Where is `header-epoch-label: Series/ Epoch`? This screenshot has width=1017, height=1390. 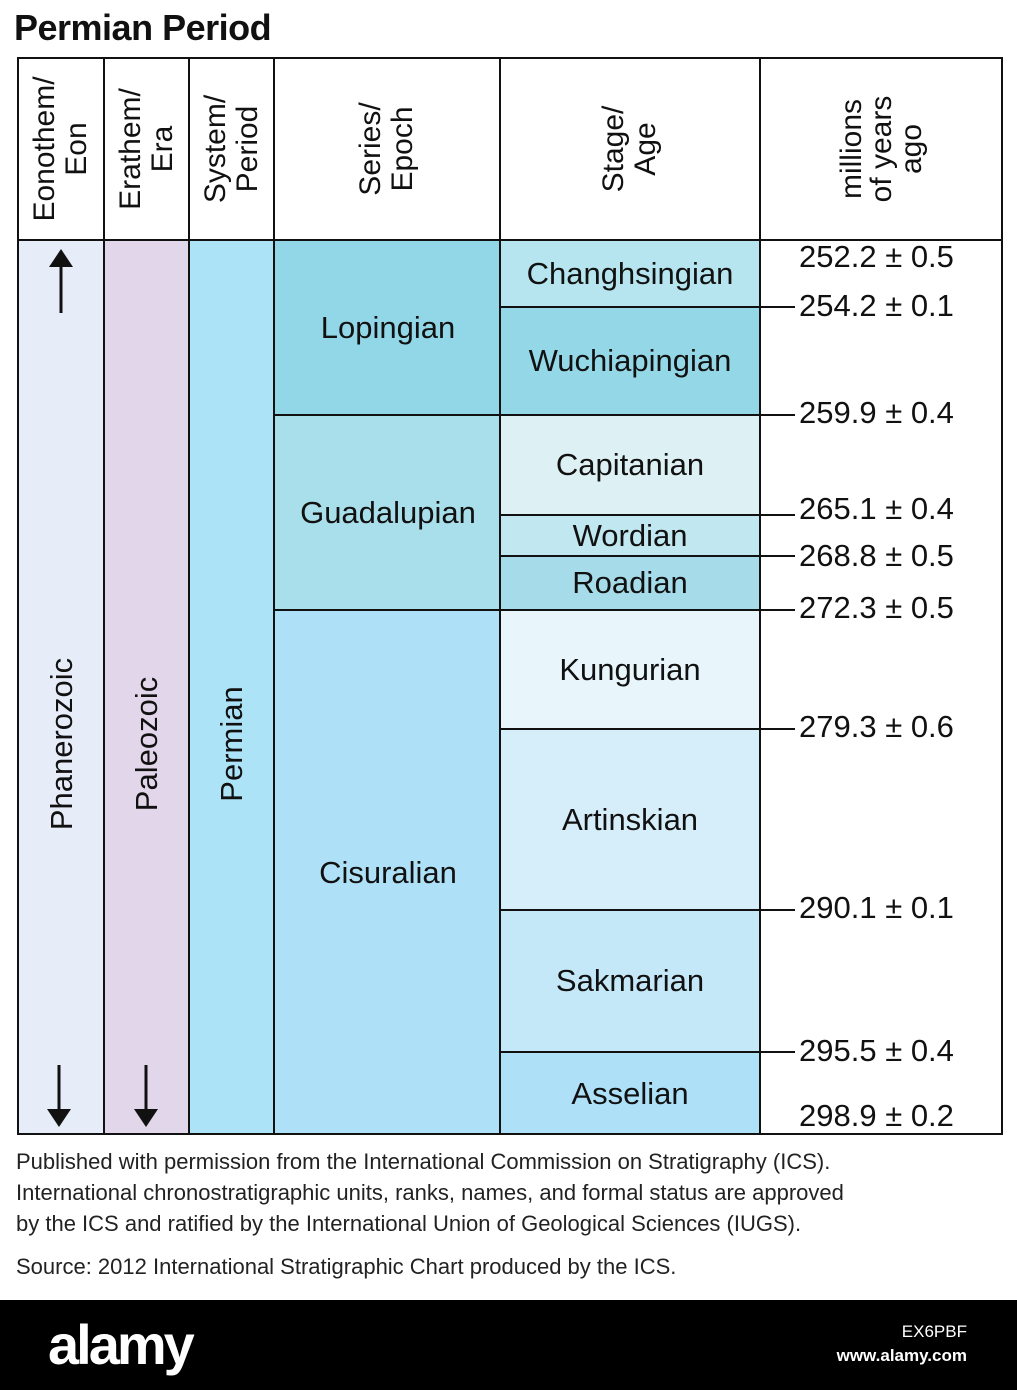
header-epoch-label: Series/ Epoch is located at coordinates (386, 149).